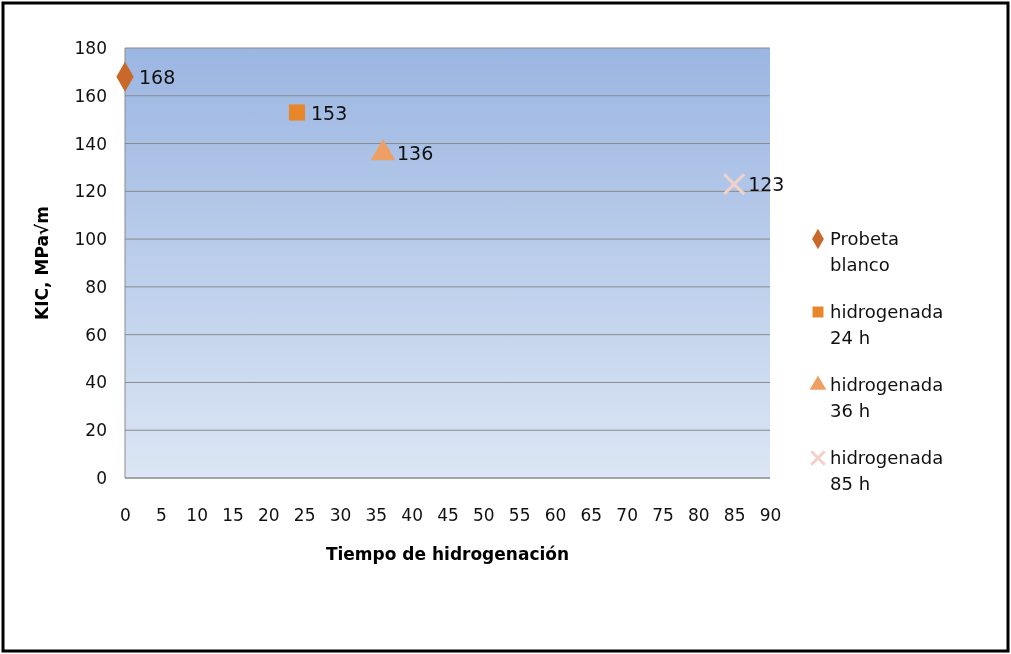  What do you see at coordinates (555, 515) in the screenshot?
I see `x-tick-label: 60` at bounding box center [555, 515].